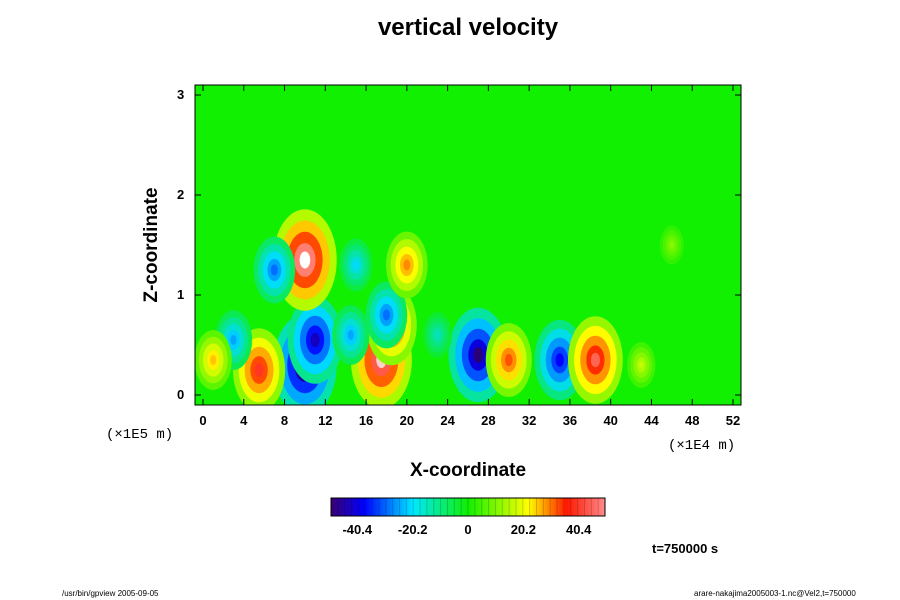 This screenshot has width=900, height=600. I want to click on colorbar, so click(468, 507).